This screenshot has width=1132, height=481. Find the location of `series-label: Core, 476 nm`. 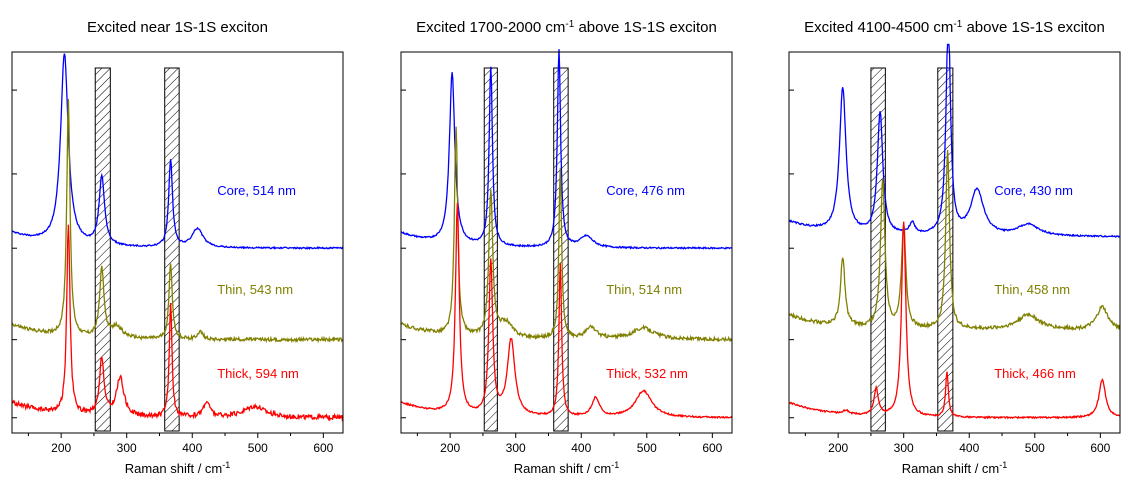

series-label: Core, 476 nm is located at coordinates (645, 190).